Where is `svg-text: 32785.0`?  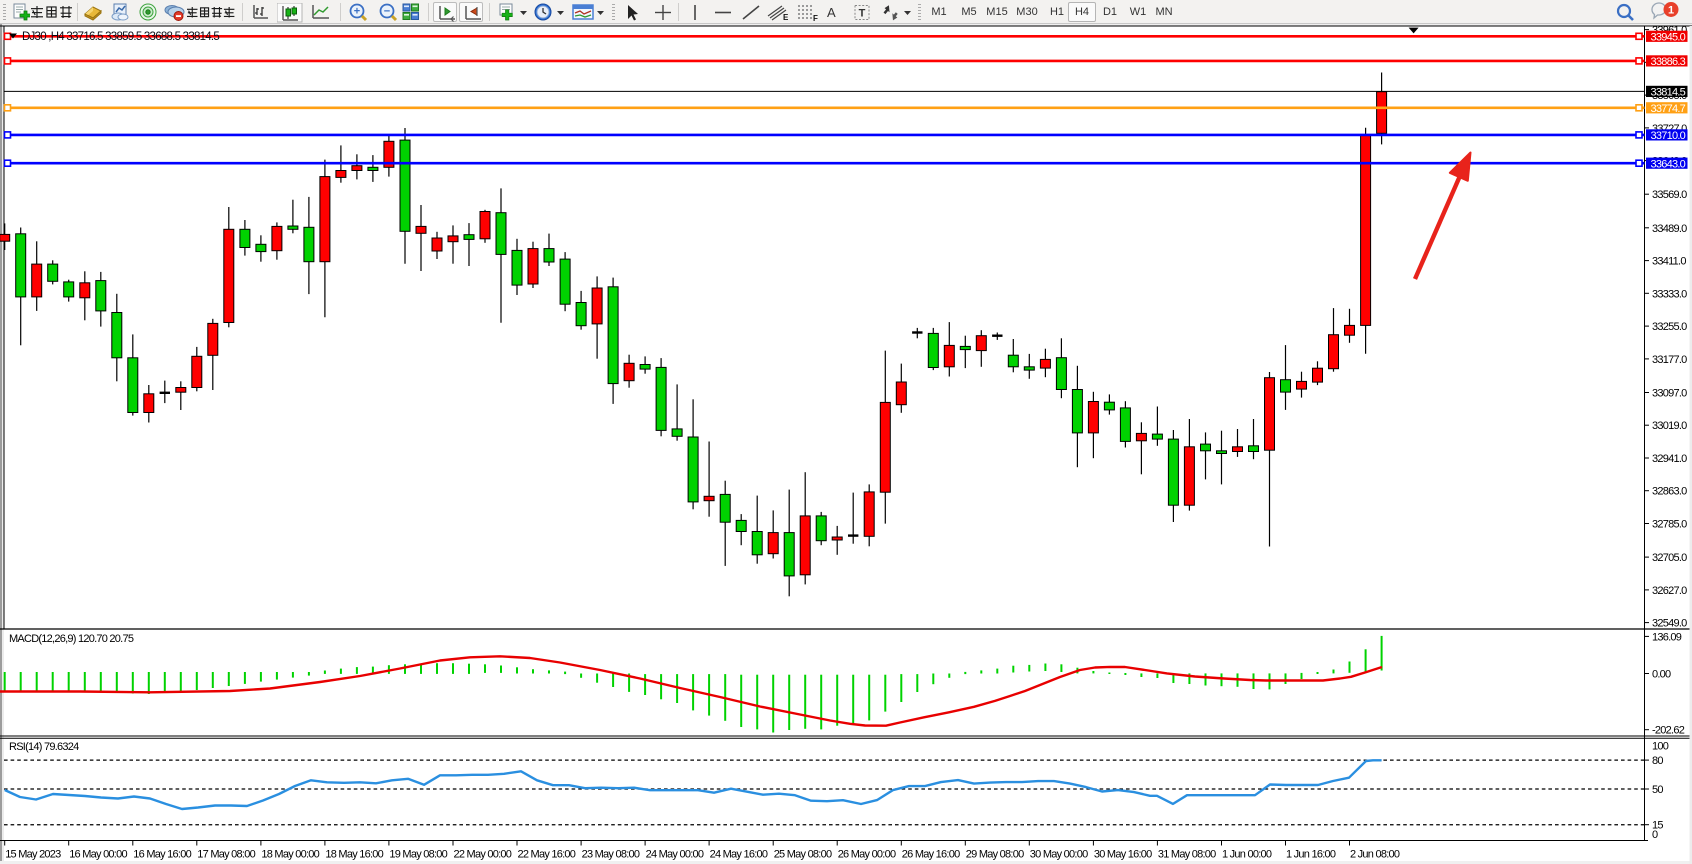
svg-text: 32785.0 is located at coordinates (1669, 525).